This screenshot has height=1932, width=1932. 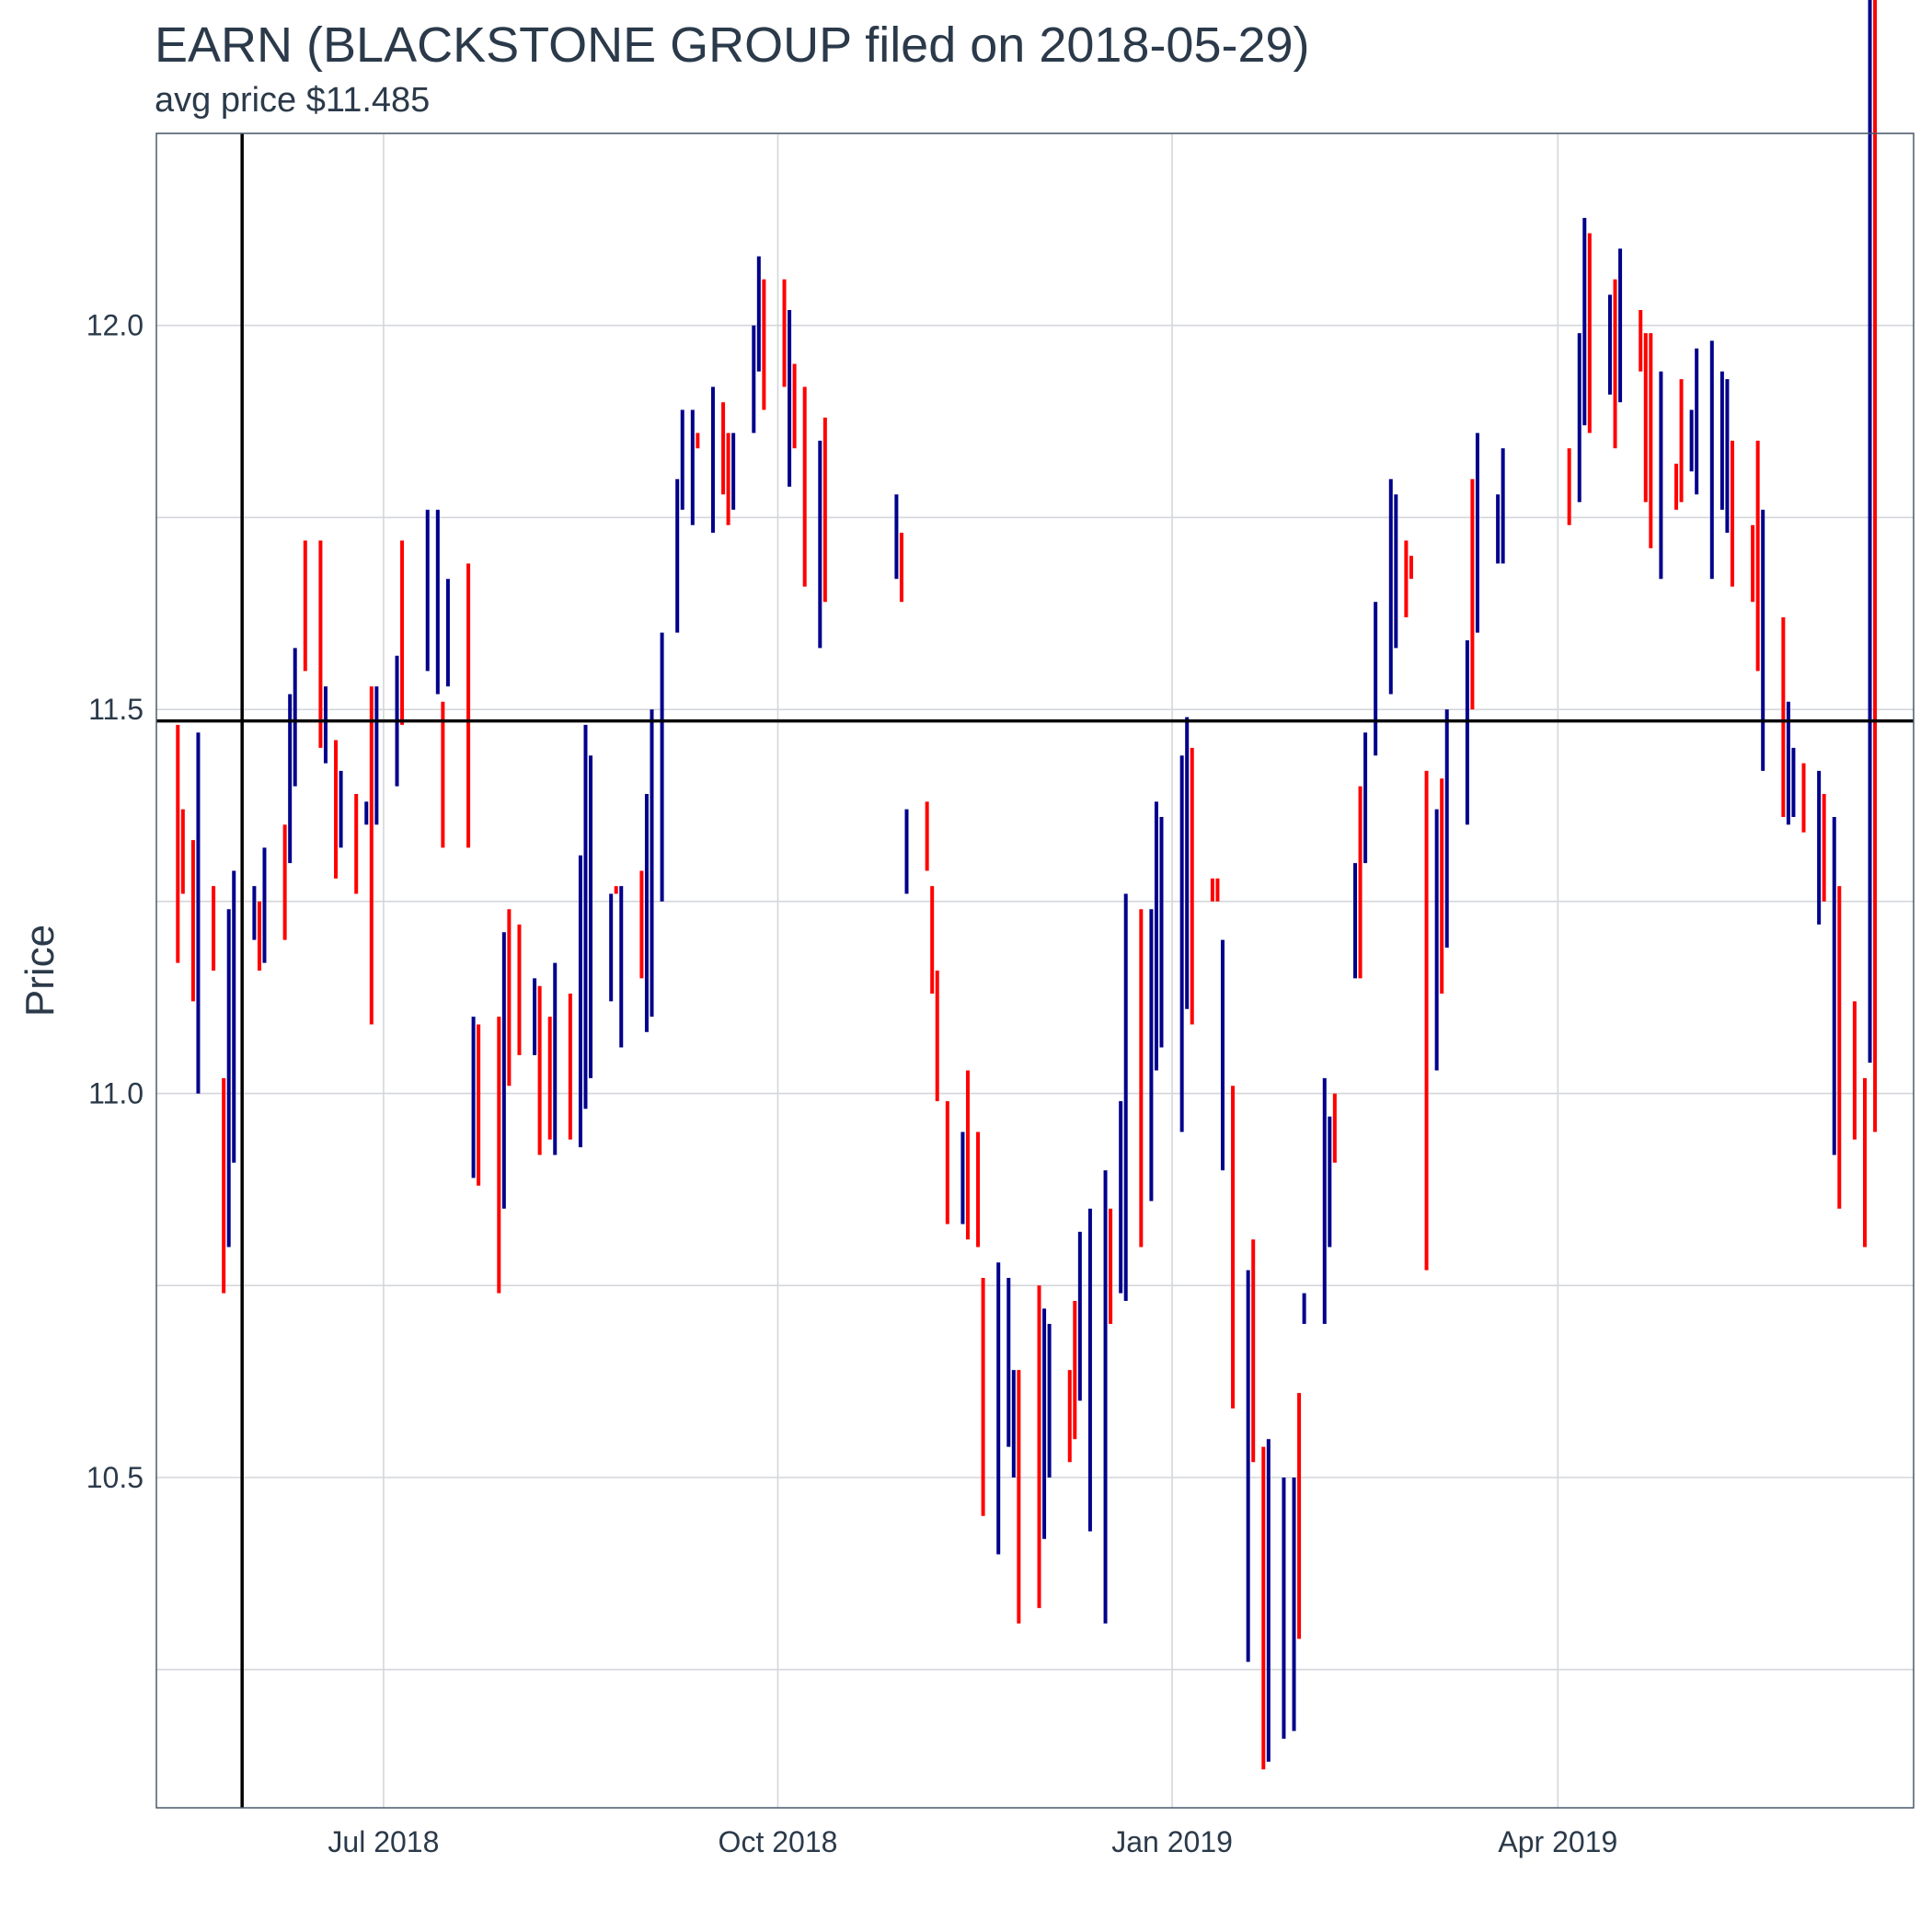 What do you see at coordinates (293, 100) in the screenshot?
I see `chart-subtitle: avg price $11.485` at bounding box center [293, 100].